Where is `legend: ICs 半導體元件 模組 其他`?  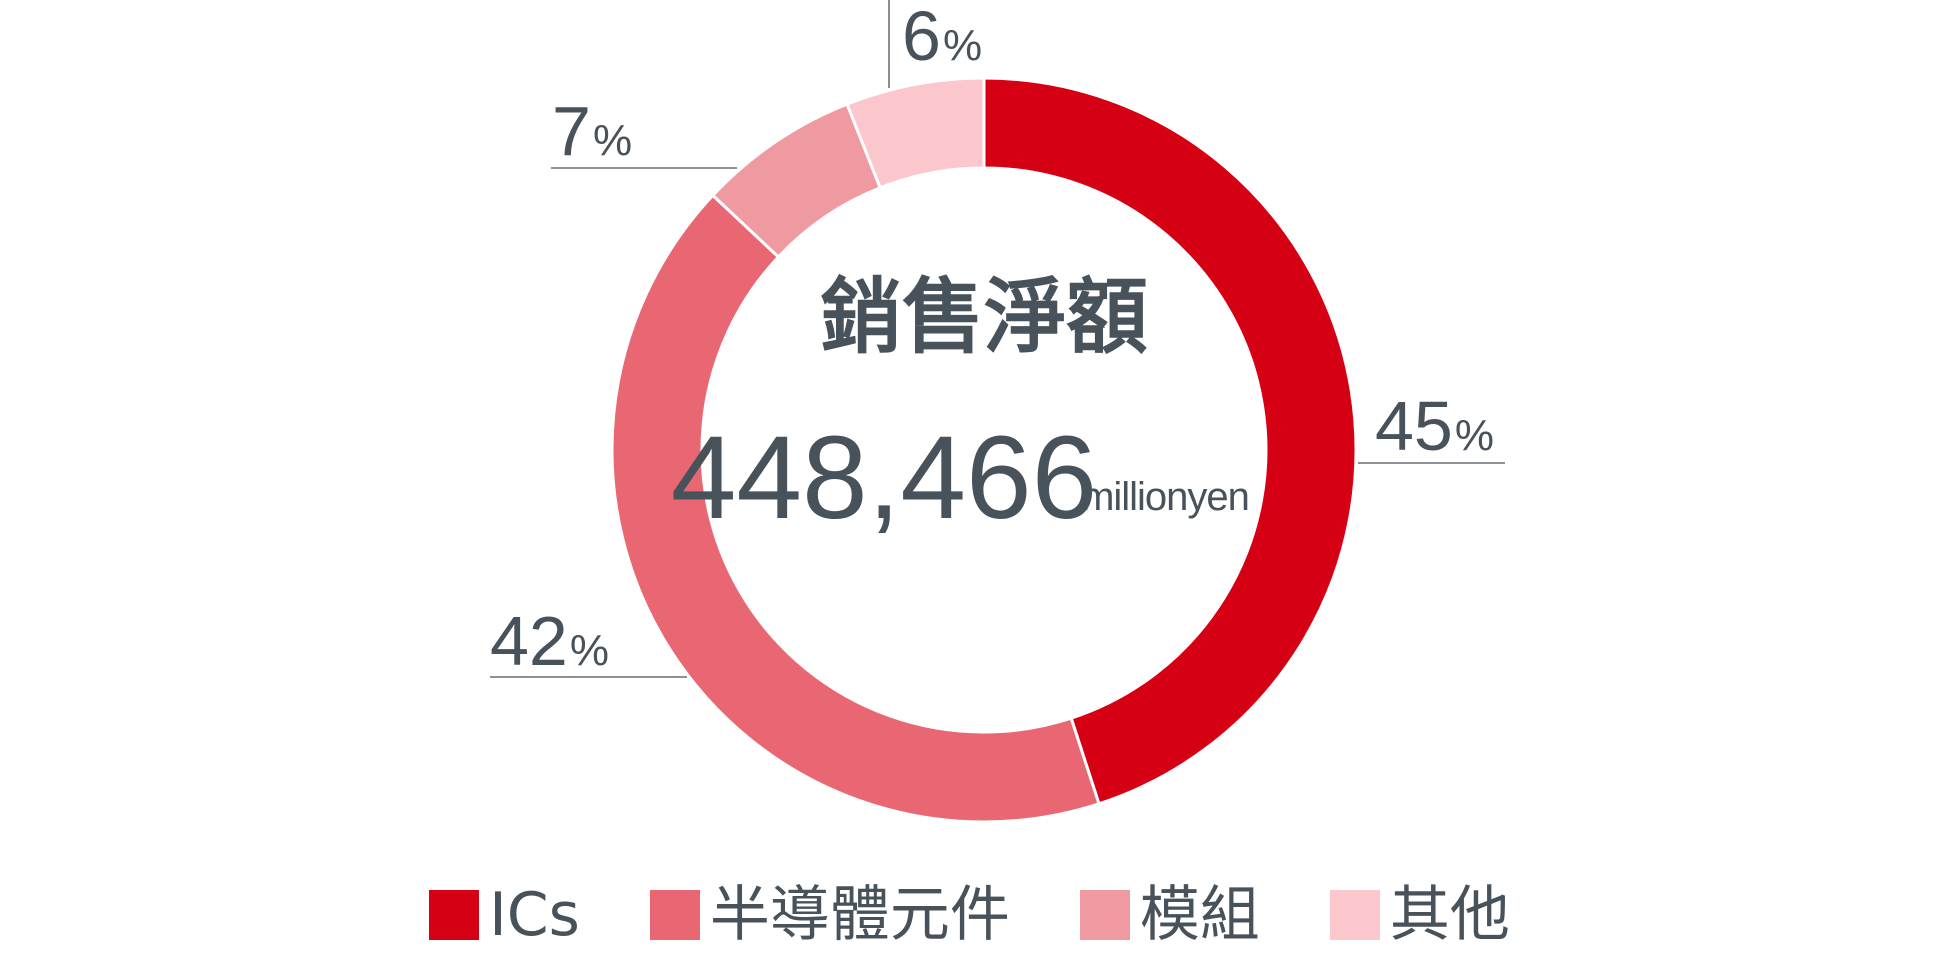
legend: ICs 半導體元件 模組 其他 is located at coordinates (969, 915).